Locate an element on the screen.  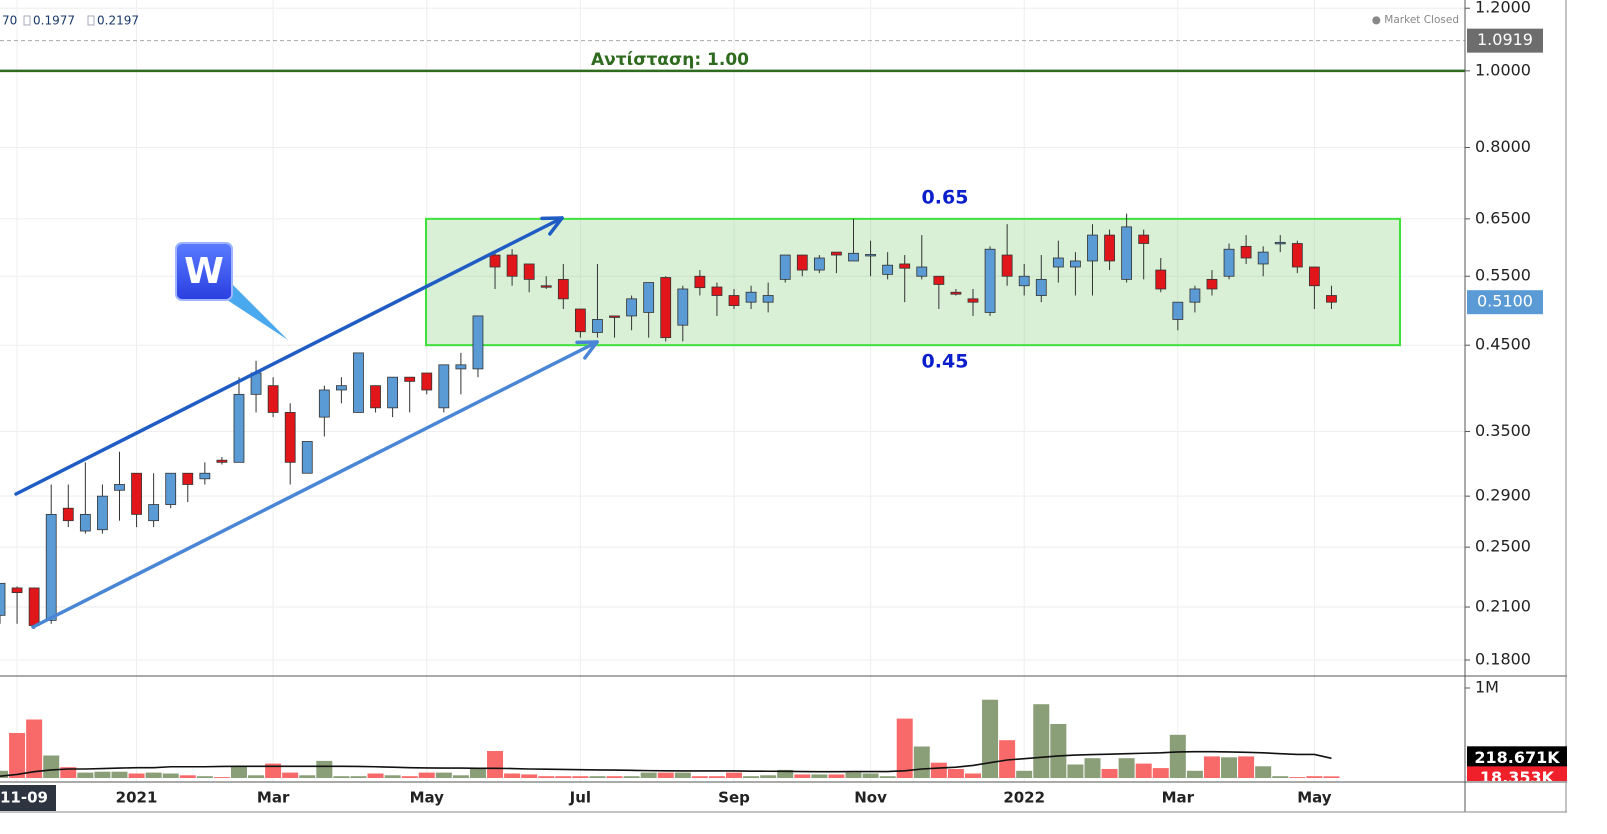
y-tick-label: 0.2900 is located at coordinates (1503, 495).